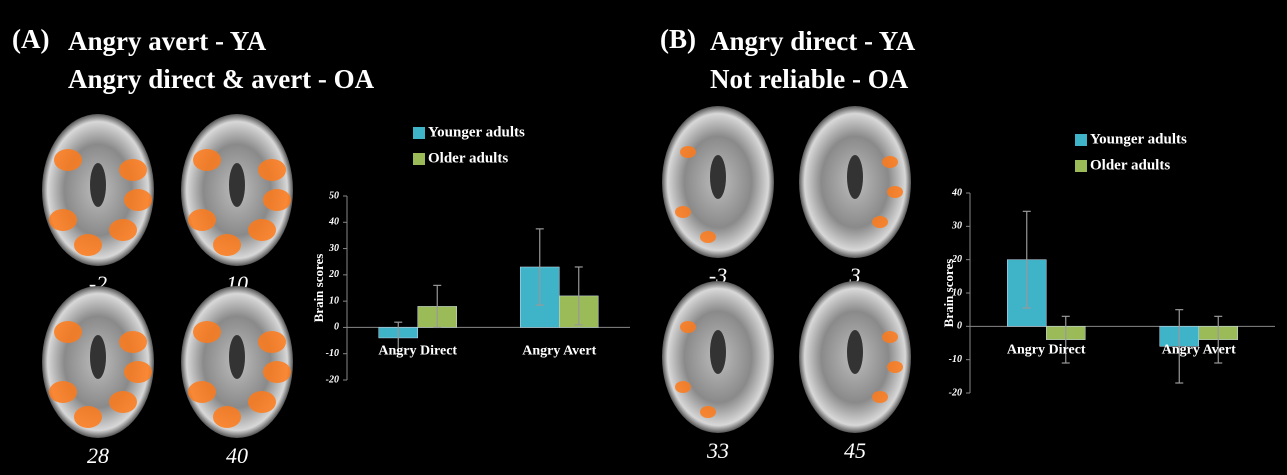  What do you see at coordinates (717, 450) in the screenshot?
I see `slice-label: 33` at bounding box center [717, 450].